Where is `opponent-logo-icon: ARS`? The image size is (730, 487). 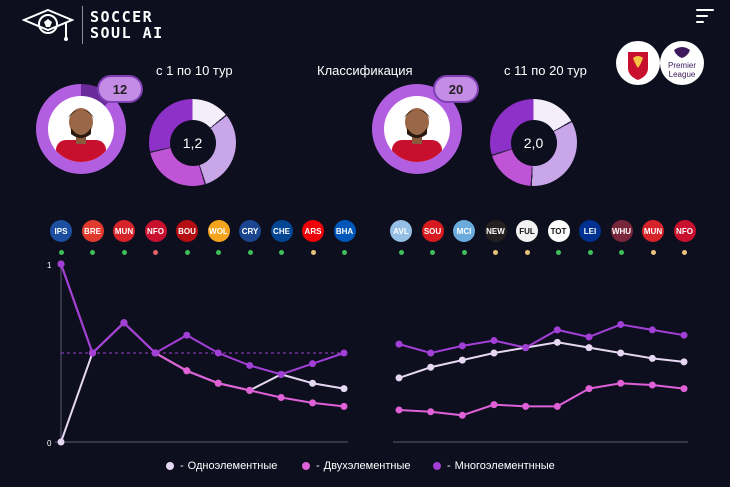 opponent-logo-icon: ARS is located at coordinates (313, 231).